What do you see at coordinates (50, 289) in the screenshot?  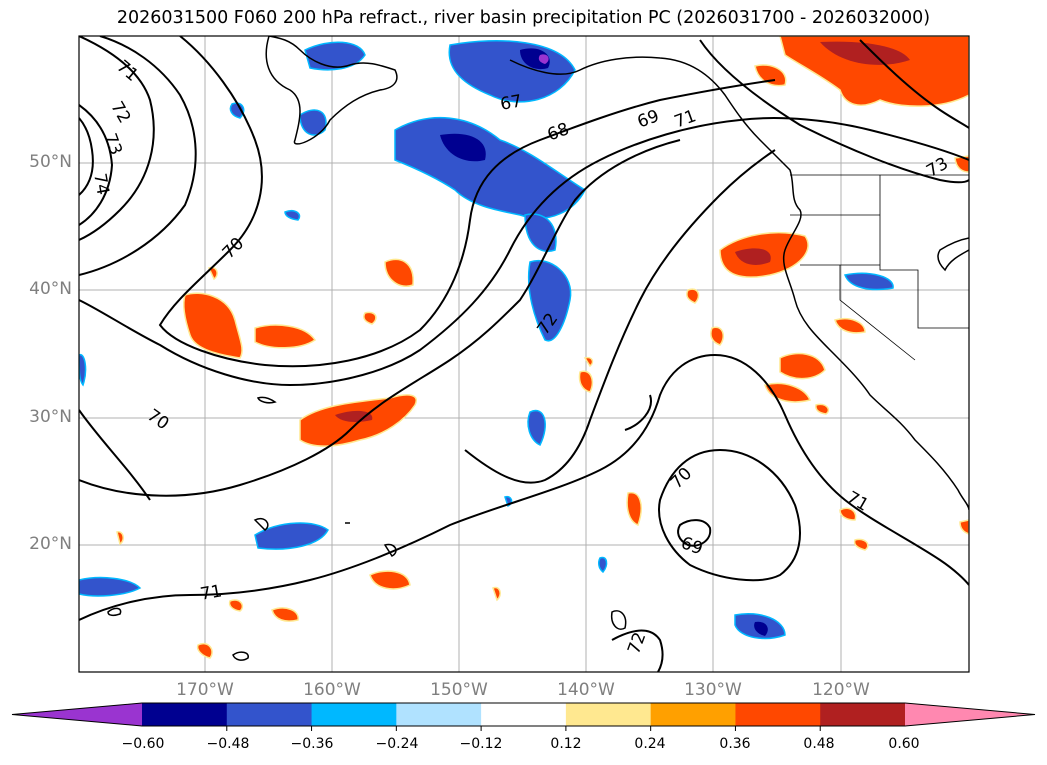 I see `lat-label-40n: 40°N` at bounding box center [50, 289].